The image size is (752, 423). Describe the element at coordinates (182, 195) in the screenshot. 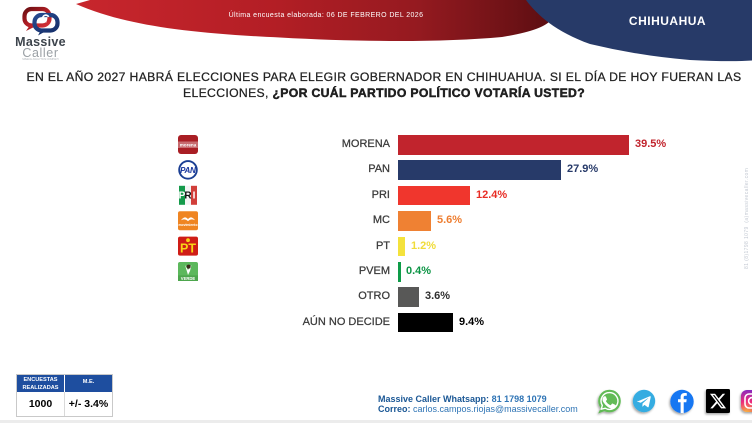

I see `svg-text: P` at that location.